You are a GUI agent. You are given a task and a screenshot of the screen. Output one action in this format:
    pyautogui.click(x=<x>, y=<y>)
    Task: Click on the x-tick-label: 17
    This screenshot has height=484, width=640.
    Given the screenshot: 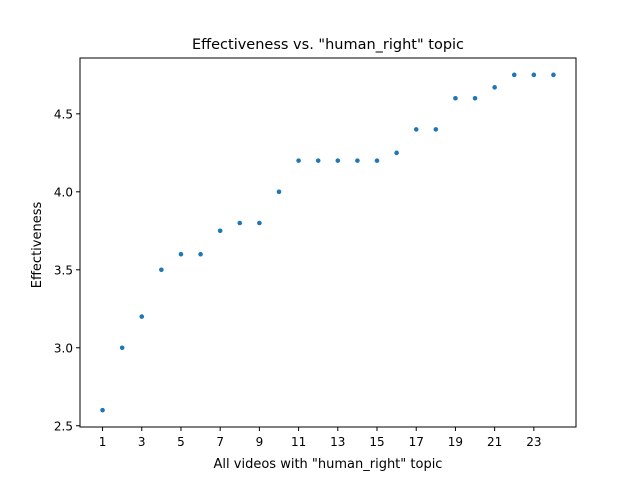 What is the action you would take?
    pyautogui.click(x=416, y=442)
    